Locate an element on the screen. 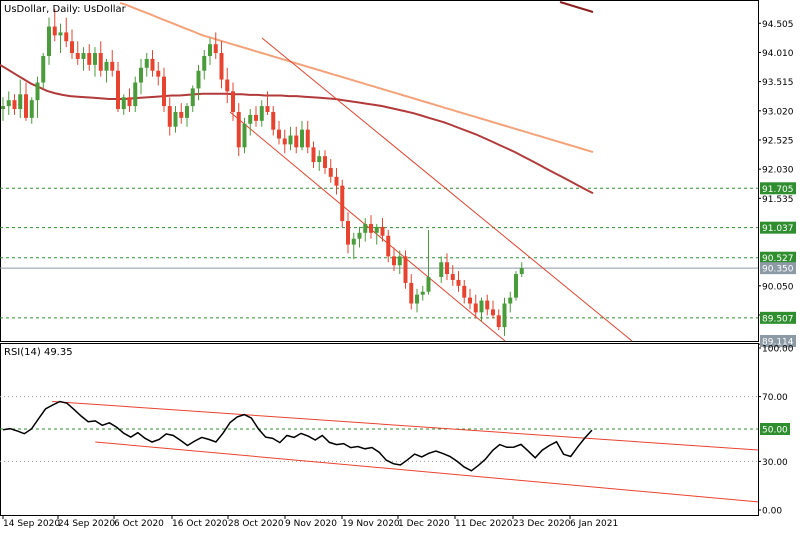  level-label: 91.037 is located at coordinates (778, 229).